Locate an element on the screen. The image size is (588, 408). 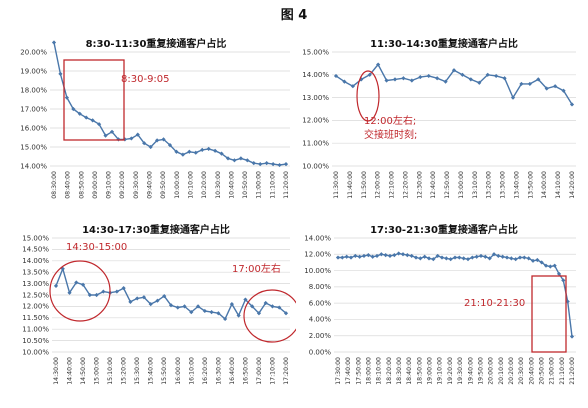
x-tick-label: 14:50:00 is located at coordinates (83, 371).